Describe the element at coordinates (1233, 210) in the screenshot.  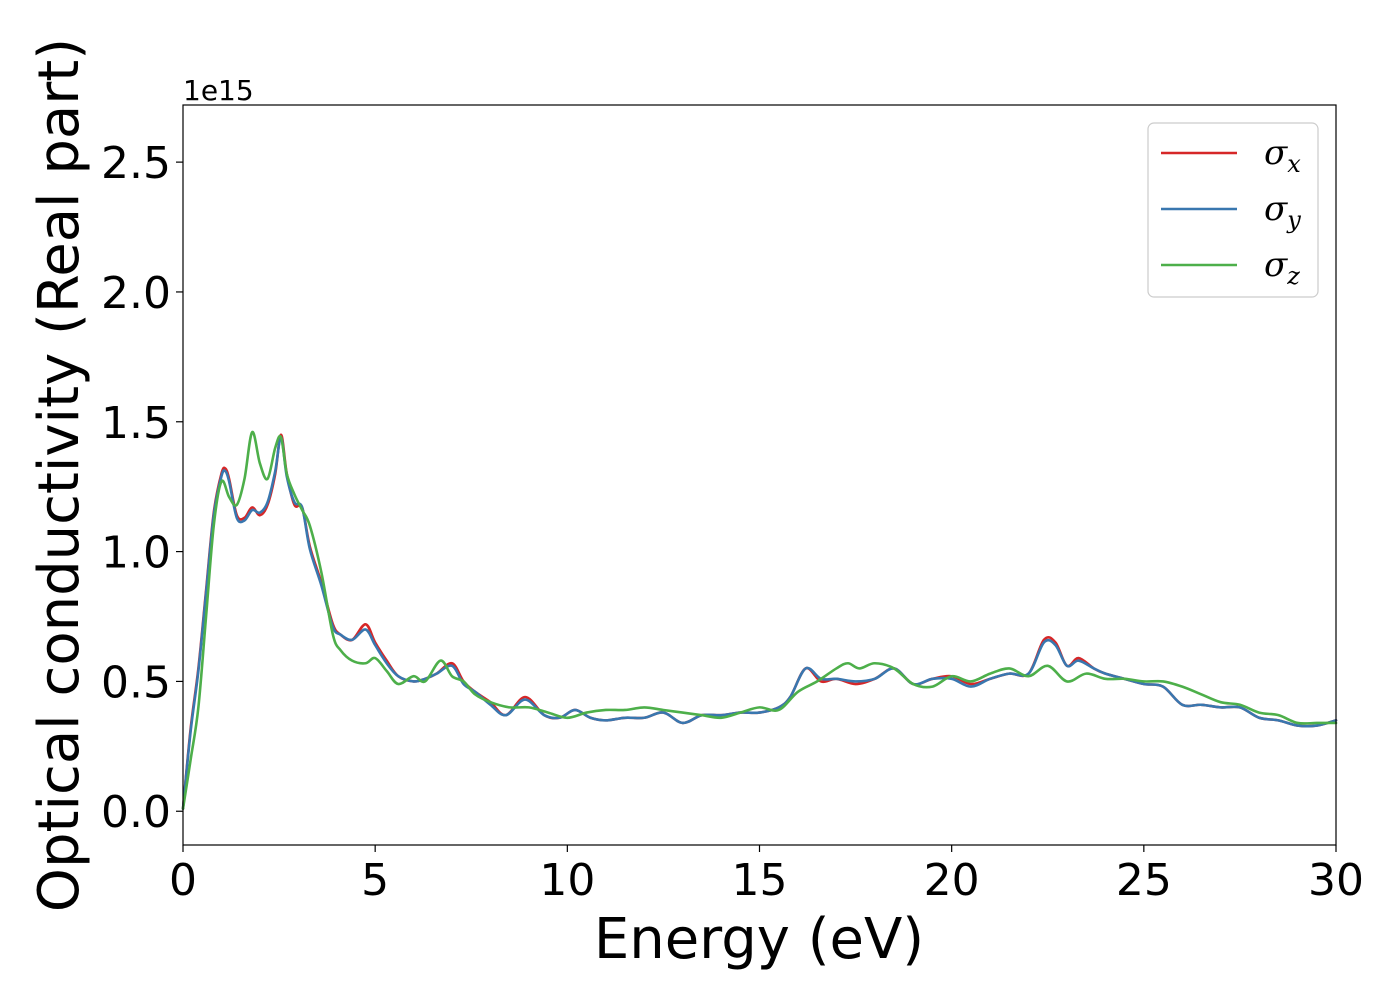
I see `legend: σx σy σz` at that location.